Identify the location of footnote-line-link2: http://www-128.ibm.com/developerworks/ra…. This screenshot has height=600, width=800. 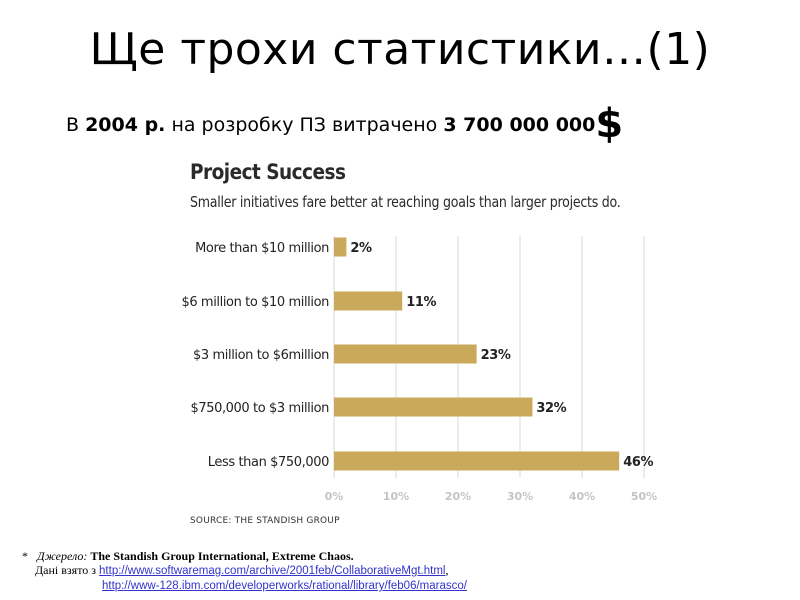
(244, 585).